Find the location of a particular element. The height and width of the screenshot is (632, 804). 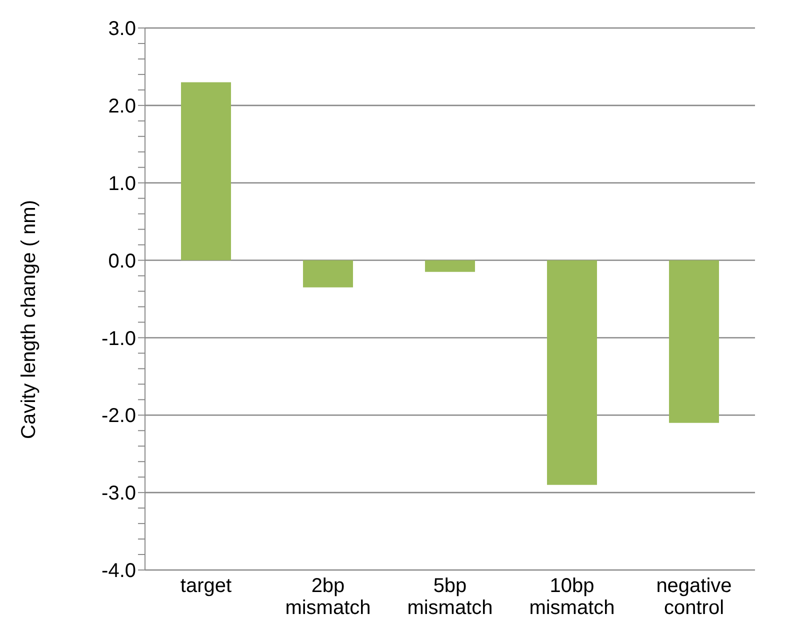

y-tick-label: -2.0 is located at coordinates (119, 416).